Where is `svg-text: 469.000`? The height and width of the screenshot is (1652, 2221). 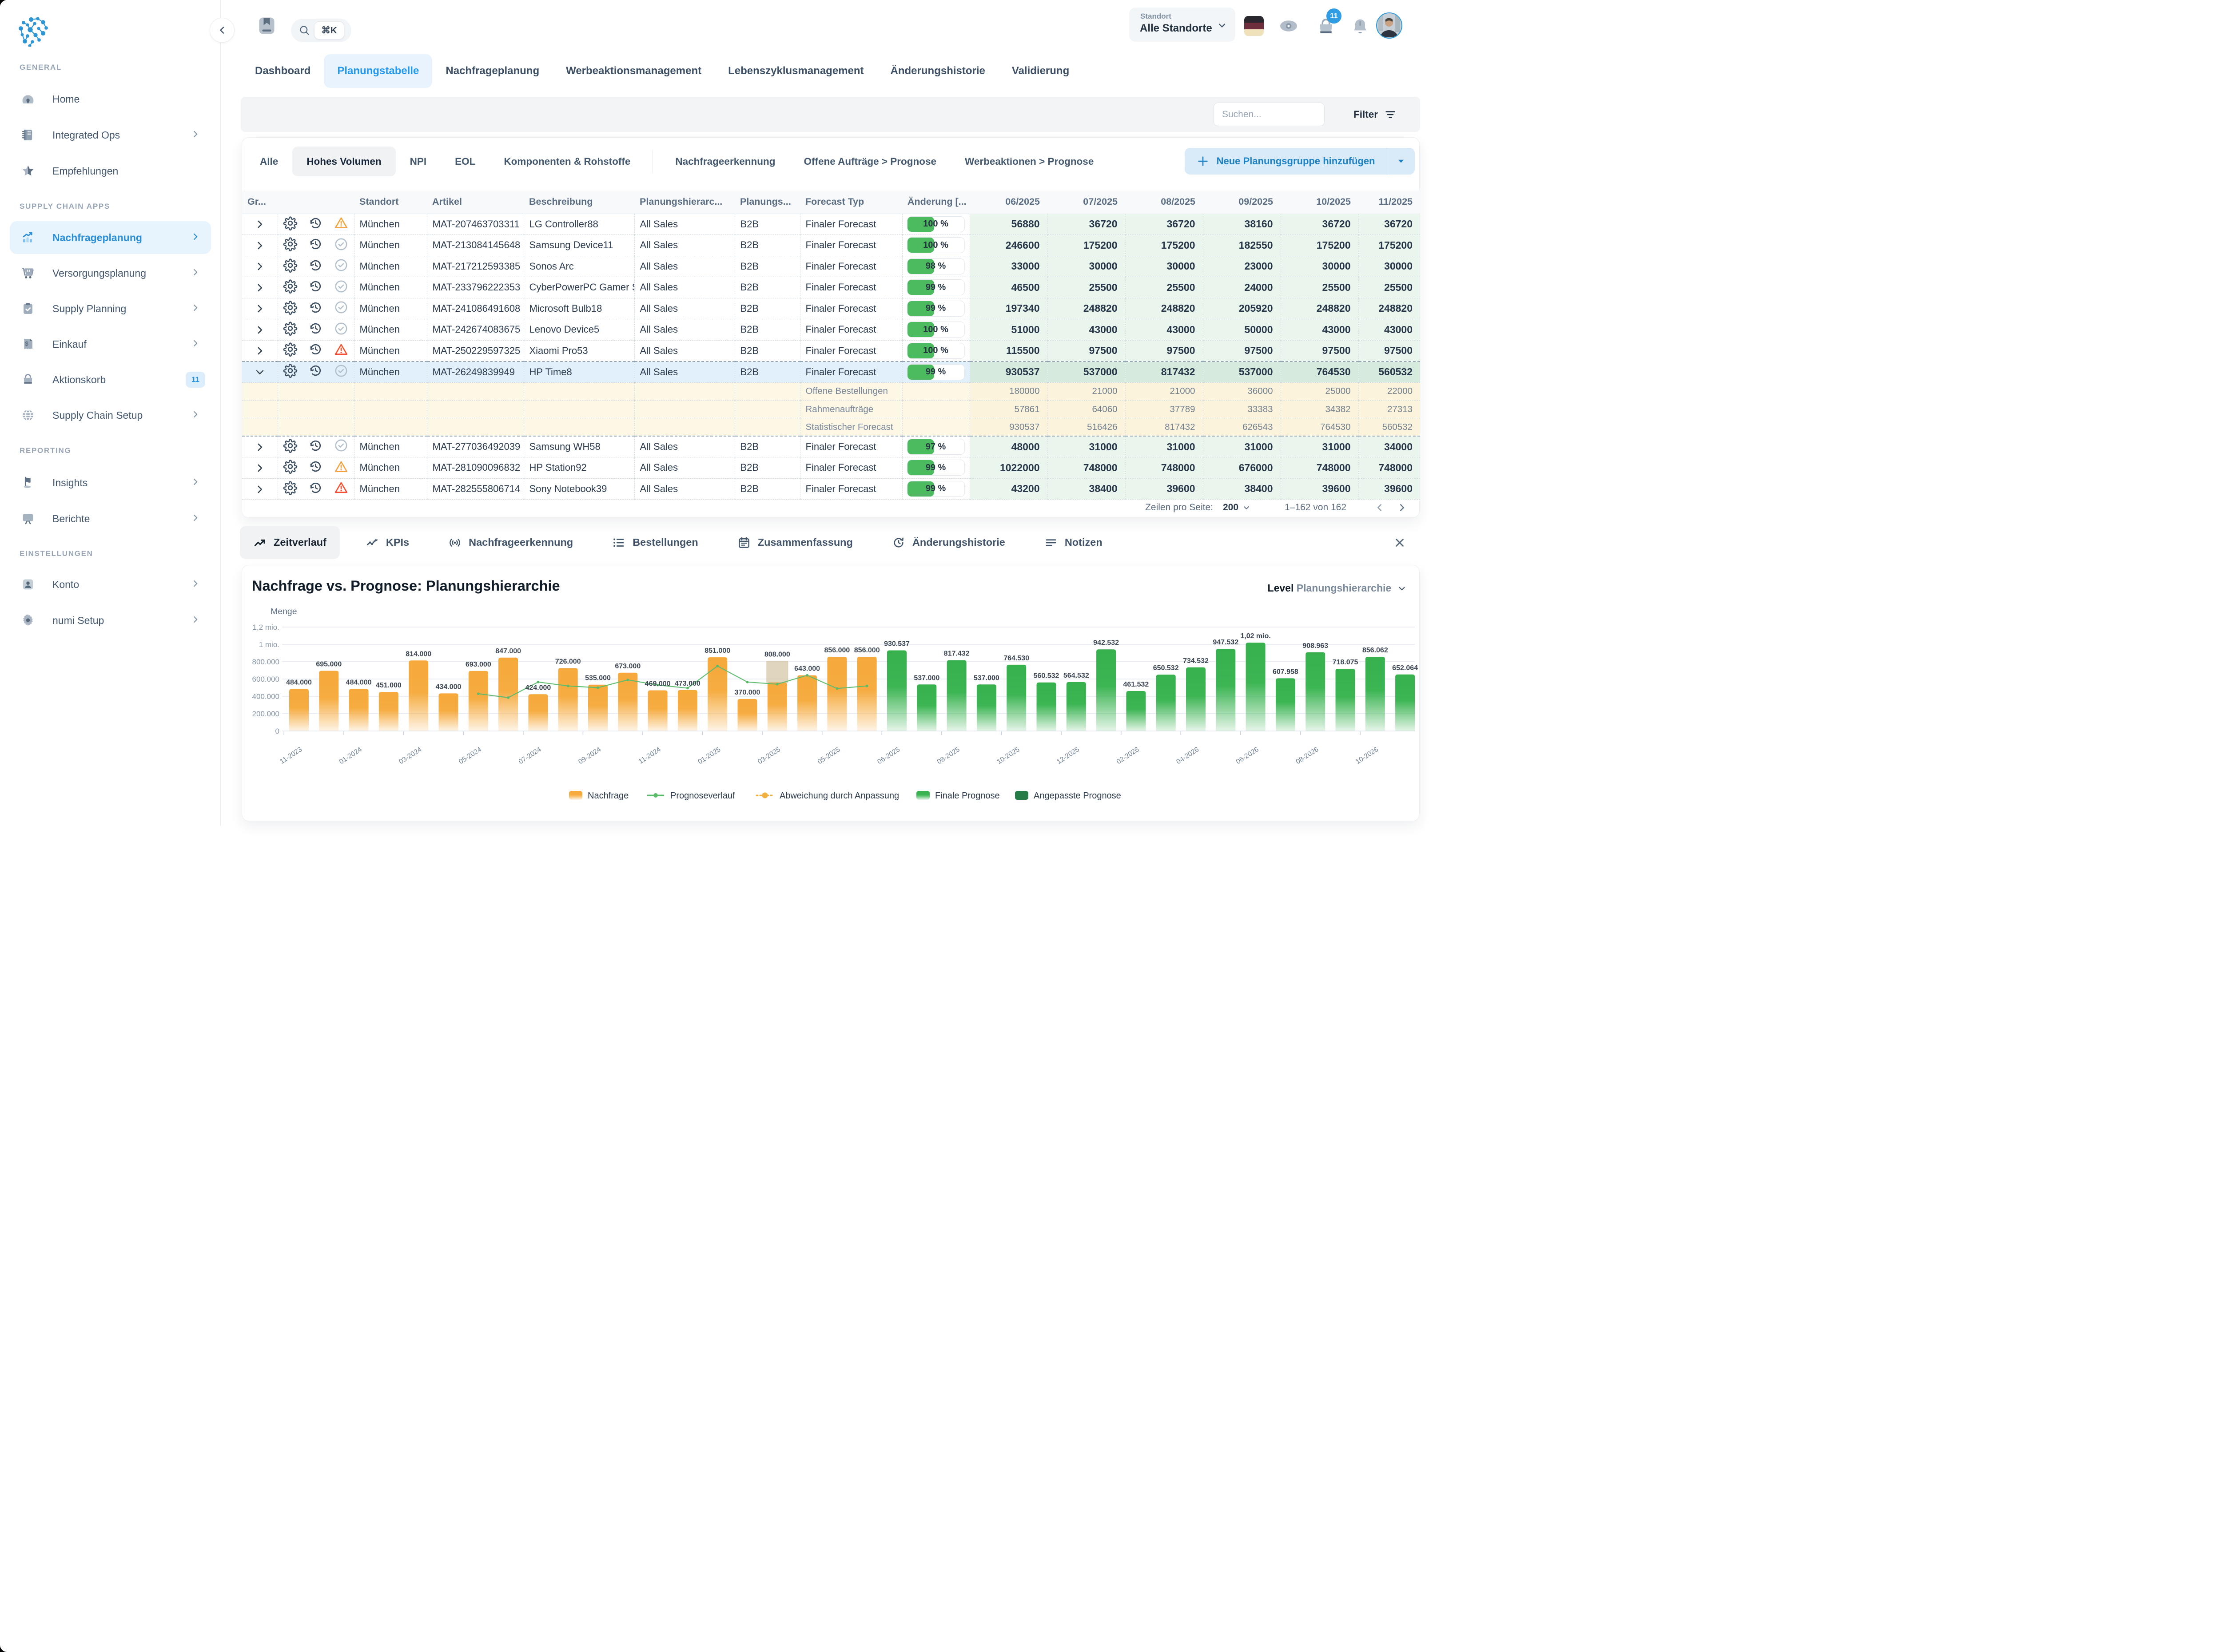
svg-text: 469.000 is located at coordinates (658, 684).